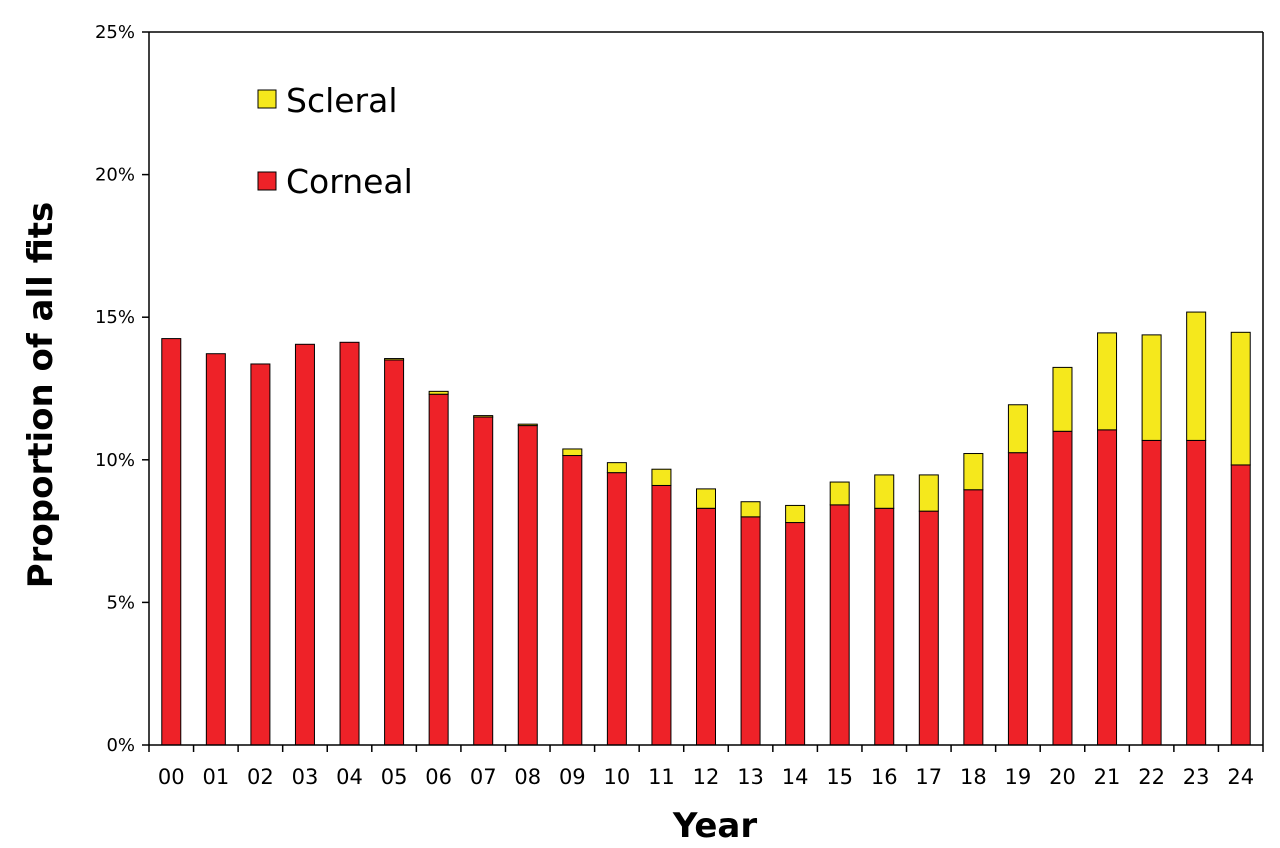 The width and height of the screenshot is (1280, 848). Describe the element at coordinates (342, 100) in the screenshot. I see `legend-label-scleral: Scleral` at that location.